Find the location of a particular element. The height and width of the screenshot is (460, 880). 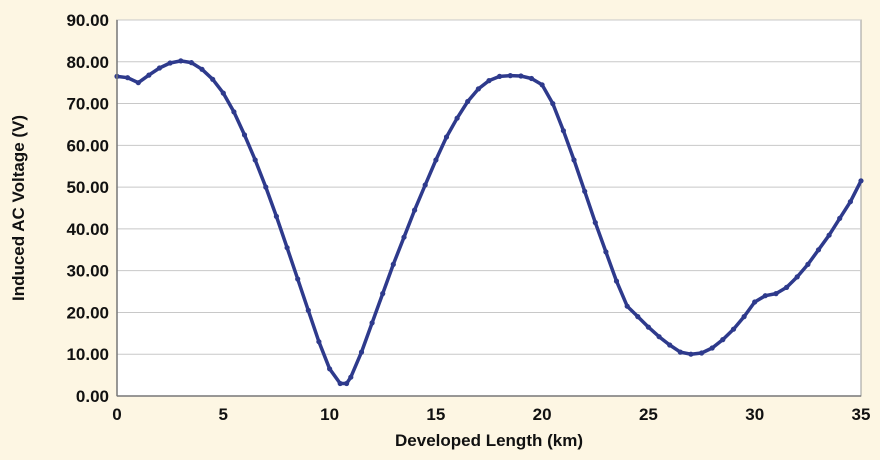

x-tick-label: 15 is located at coordinates (435, 414).